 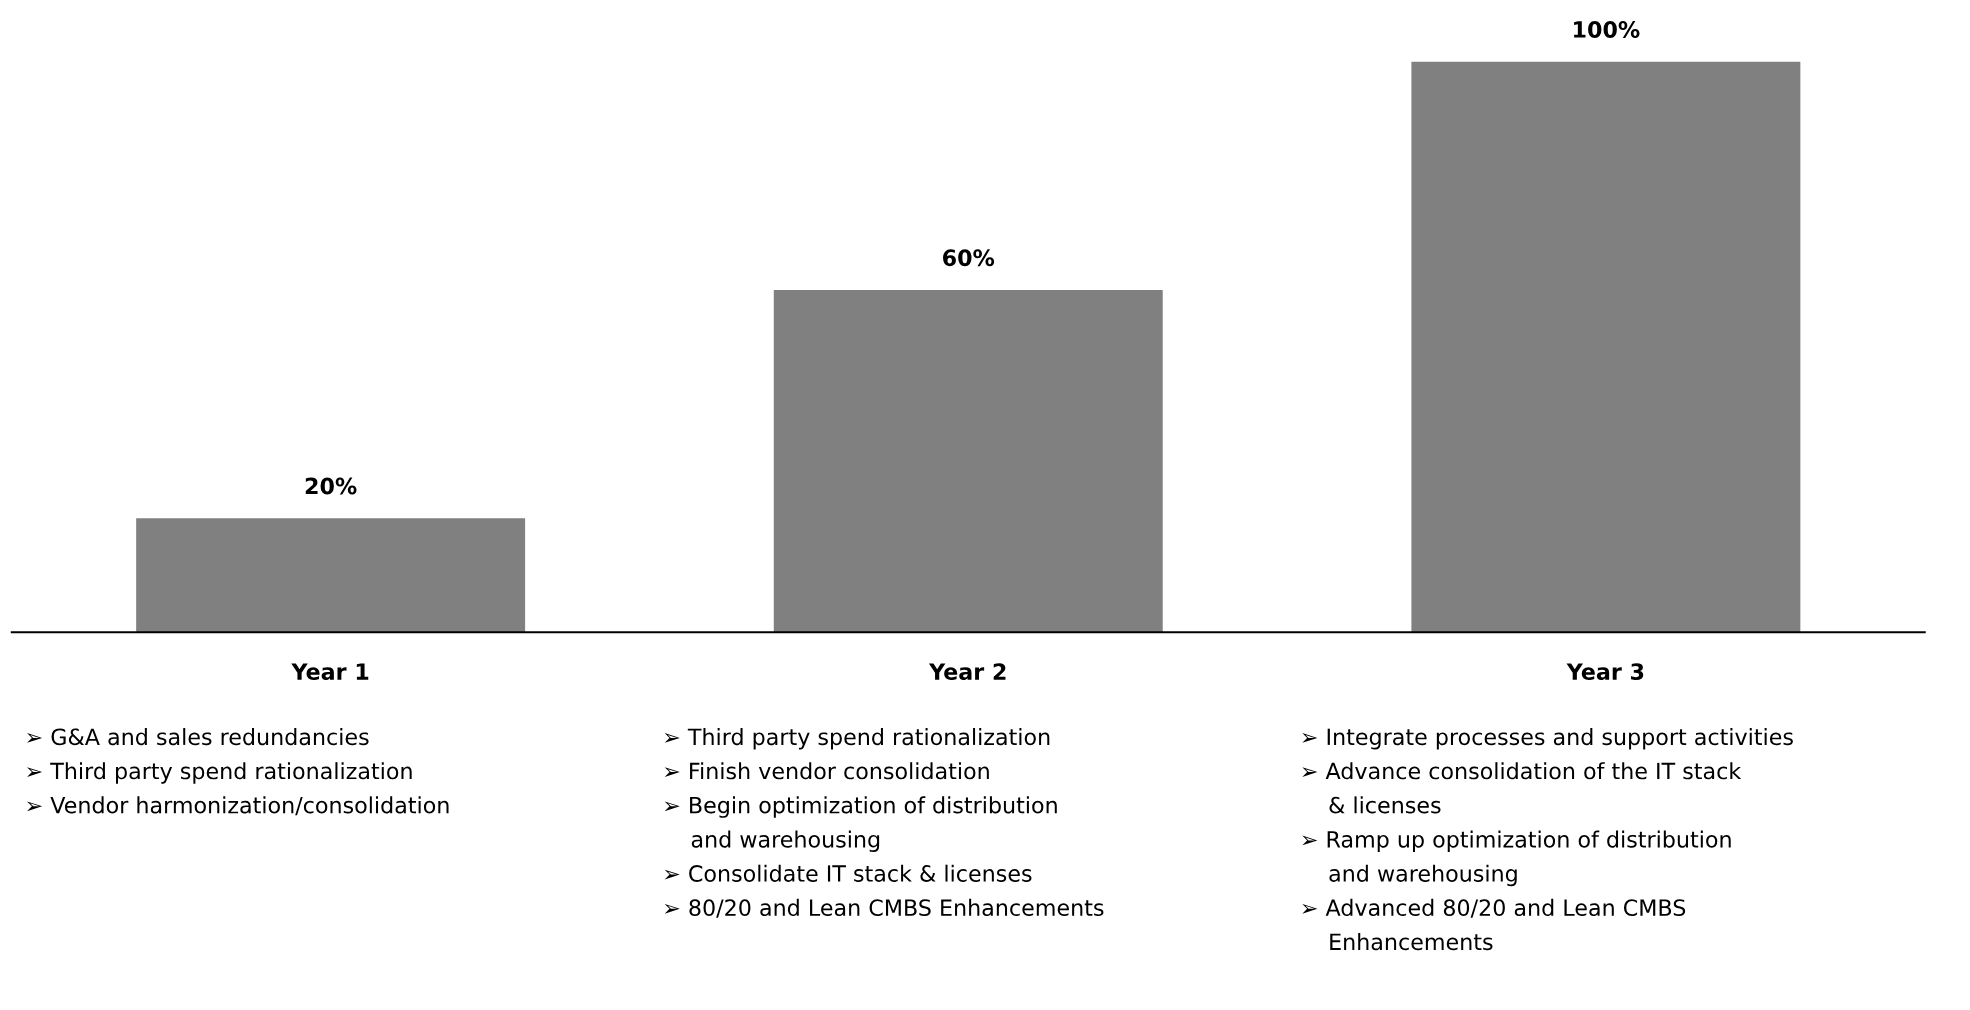 I want to click on text: ➢ G&A and sales redundancies ➢ Third party spend rationalization ➢ Vendor harmonization/consolidation, so click(x=238, y=772).